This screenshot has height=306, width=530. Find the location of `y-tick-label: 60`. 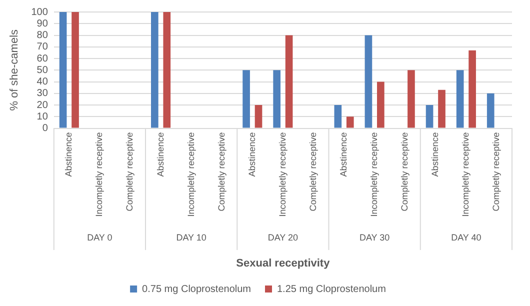

y-tick-label: 60 is located at coordinates (42, 58).